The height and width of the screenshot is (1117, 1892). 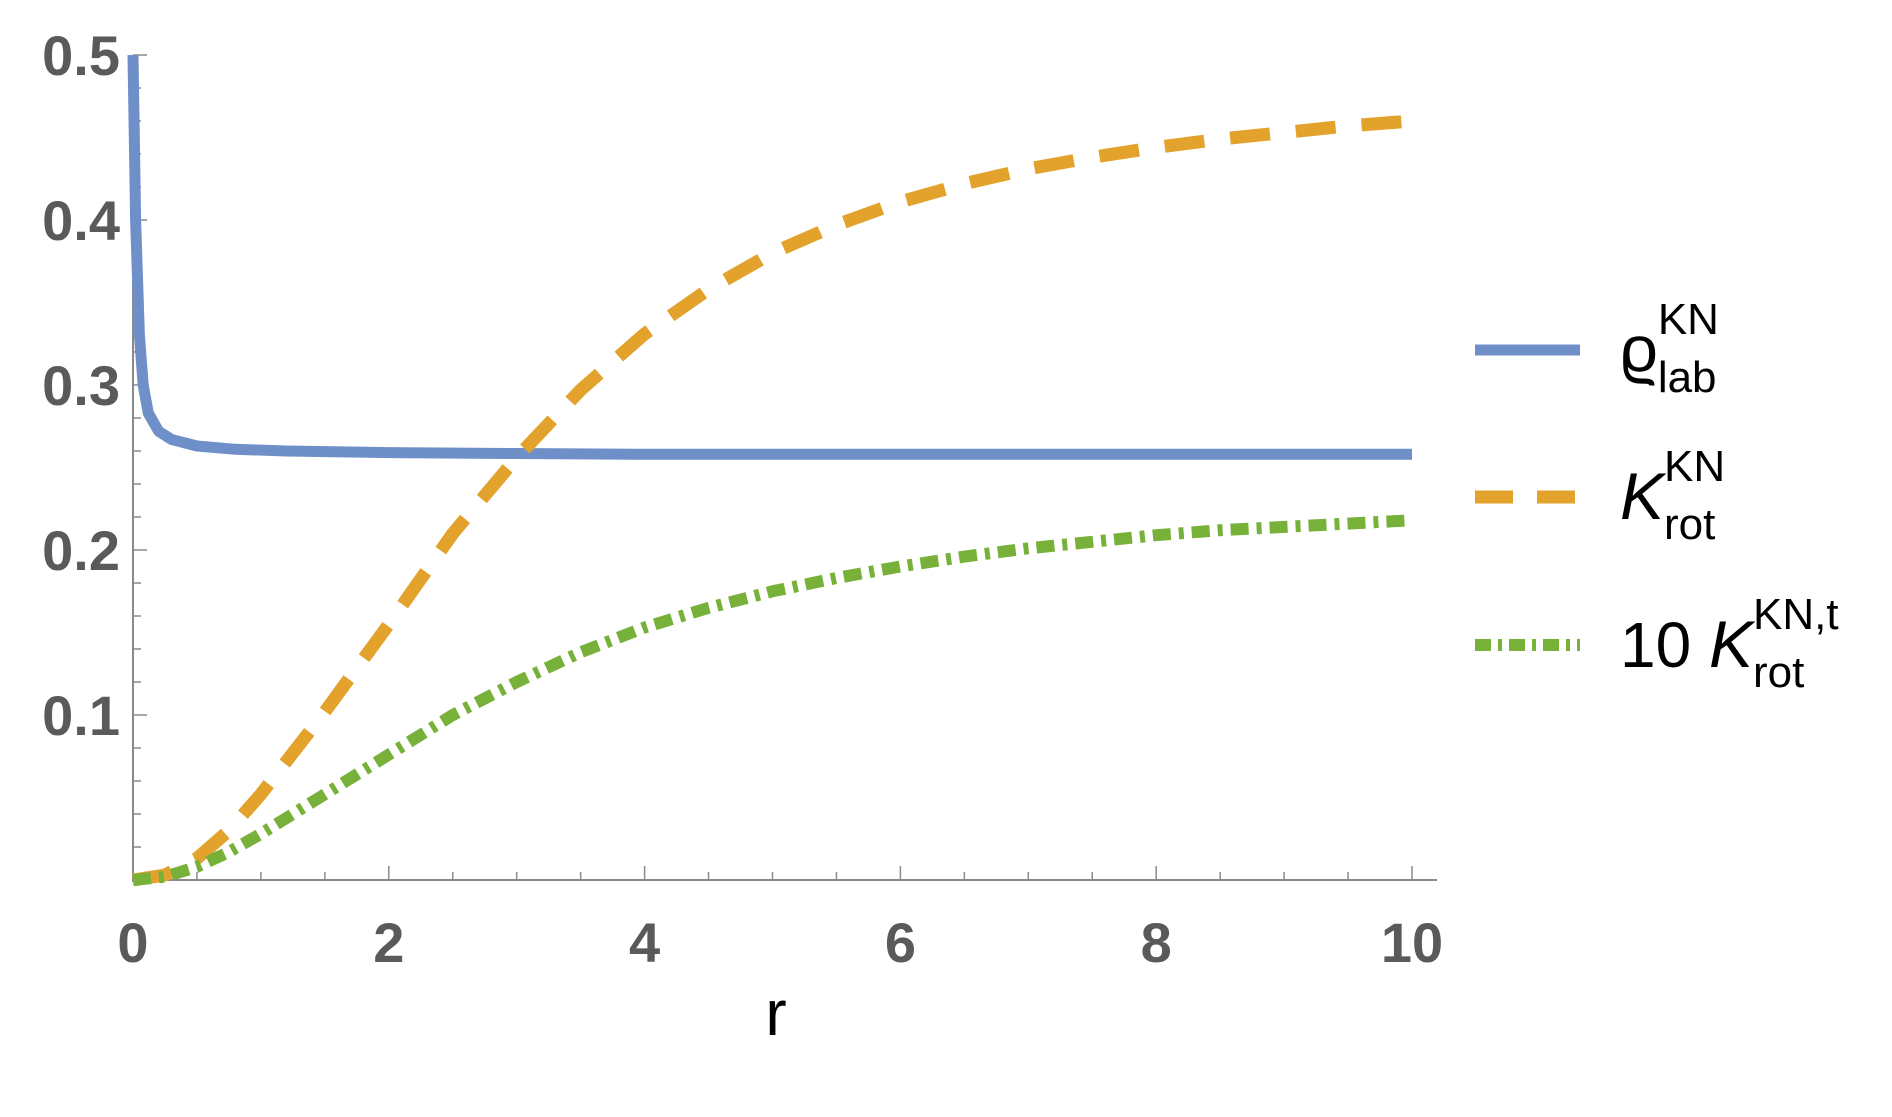 I want to click on legend-label: ϱKN, so click(x=1669, y=340).